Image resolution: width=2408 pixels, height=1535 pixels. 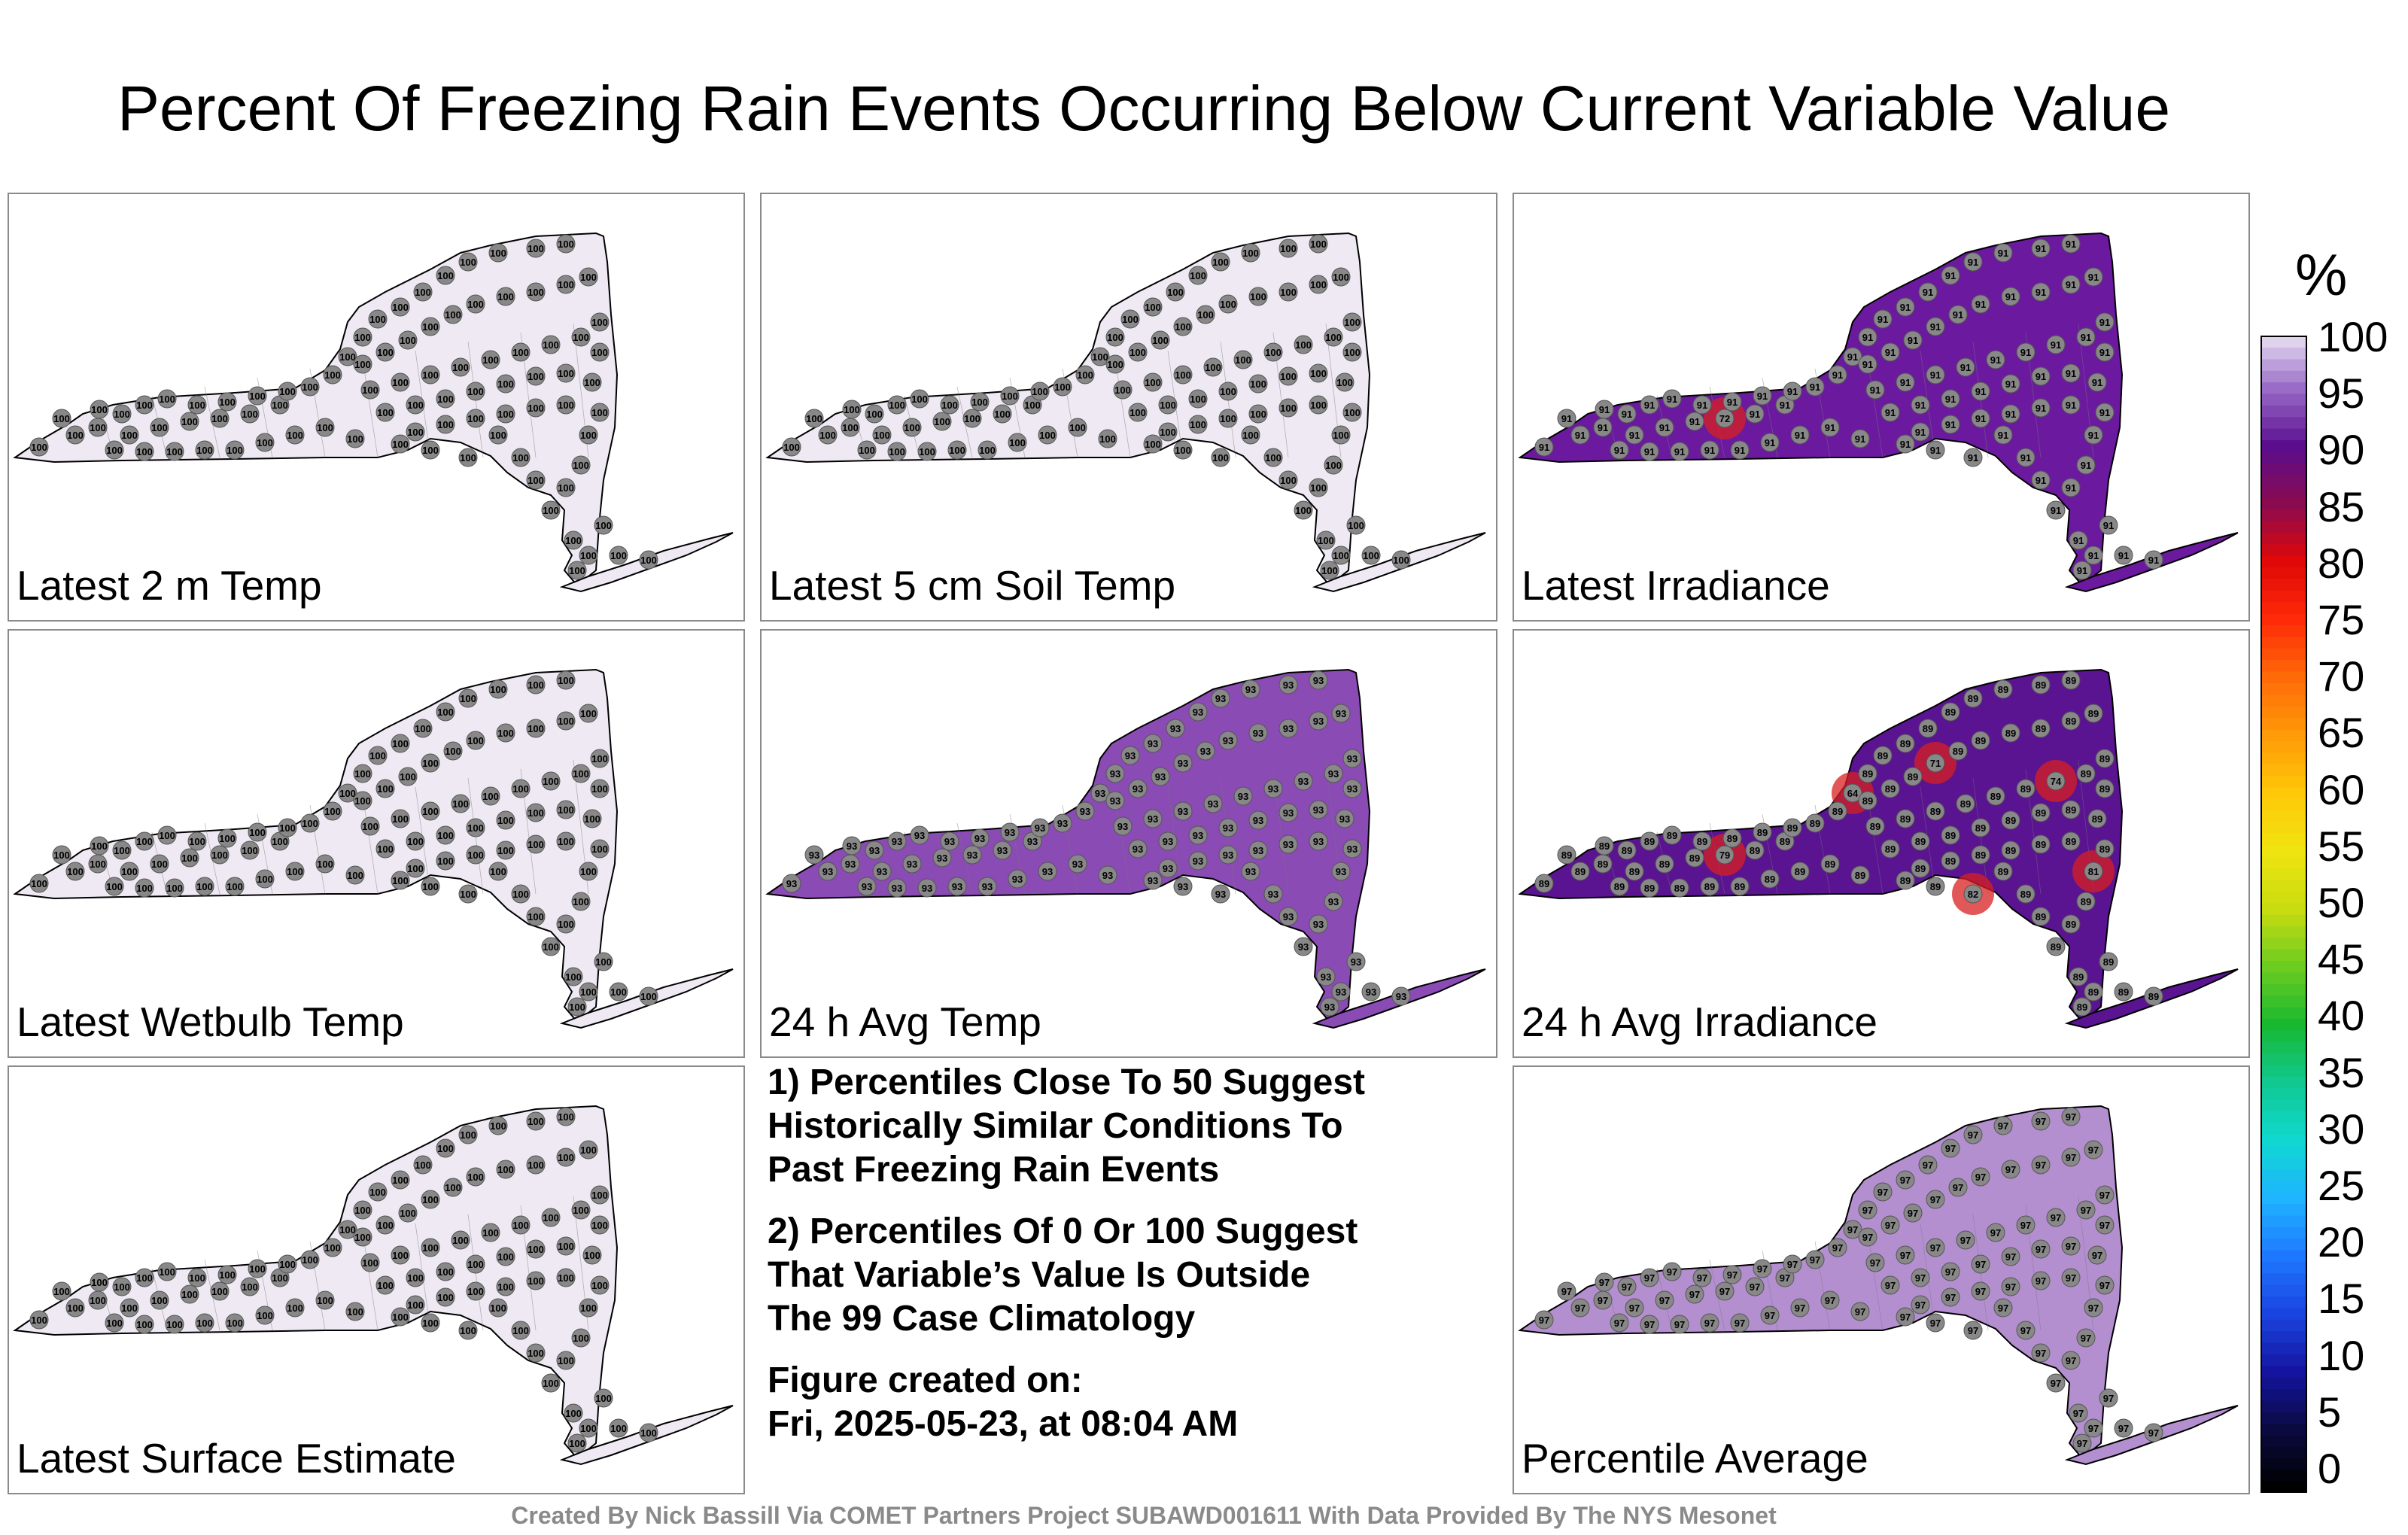 I want to click on colorbar-tick-label: 40, so click(x=2341, y=1016).